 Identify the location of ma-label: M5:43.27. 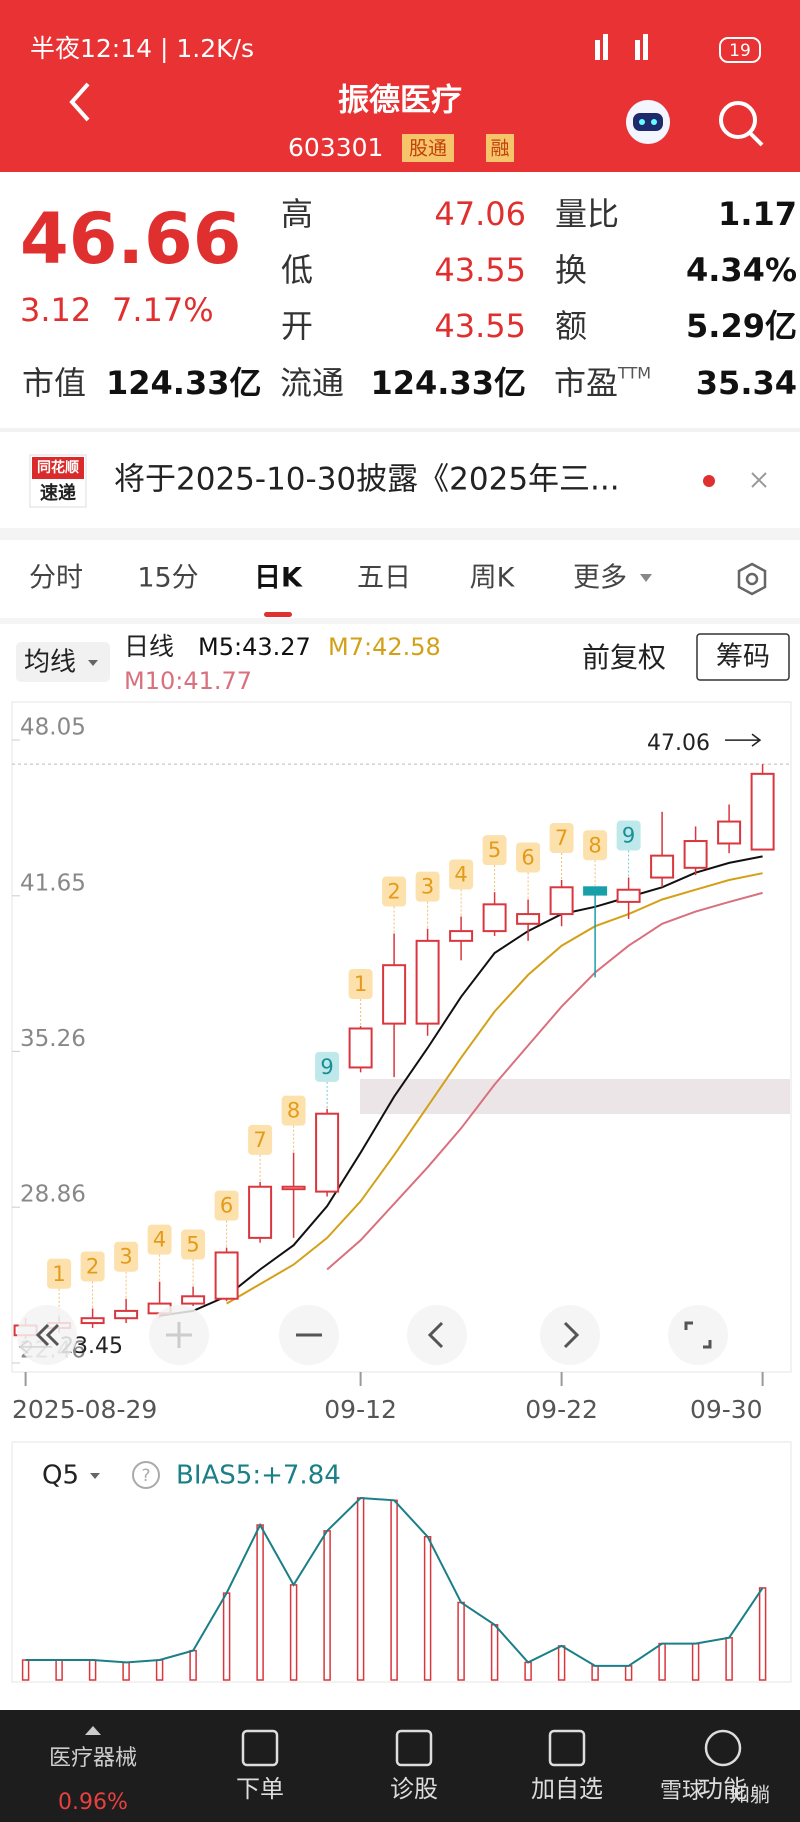
(254, 647).